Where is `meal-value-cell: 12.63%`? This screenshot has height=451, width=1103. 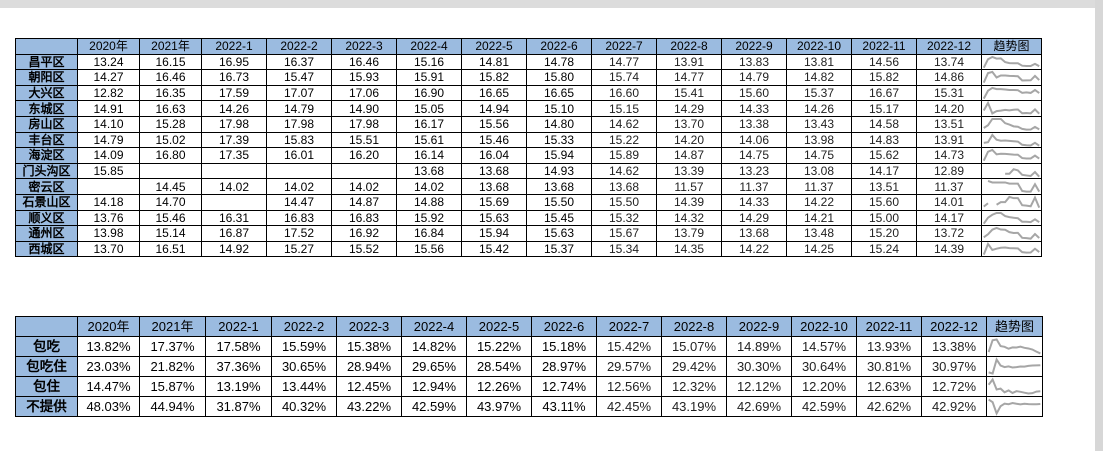
meal-value-cell: 12.63% is located at coordinates (889, 386).